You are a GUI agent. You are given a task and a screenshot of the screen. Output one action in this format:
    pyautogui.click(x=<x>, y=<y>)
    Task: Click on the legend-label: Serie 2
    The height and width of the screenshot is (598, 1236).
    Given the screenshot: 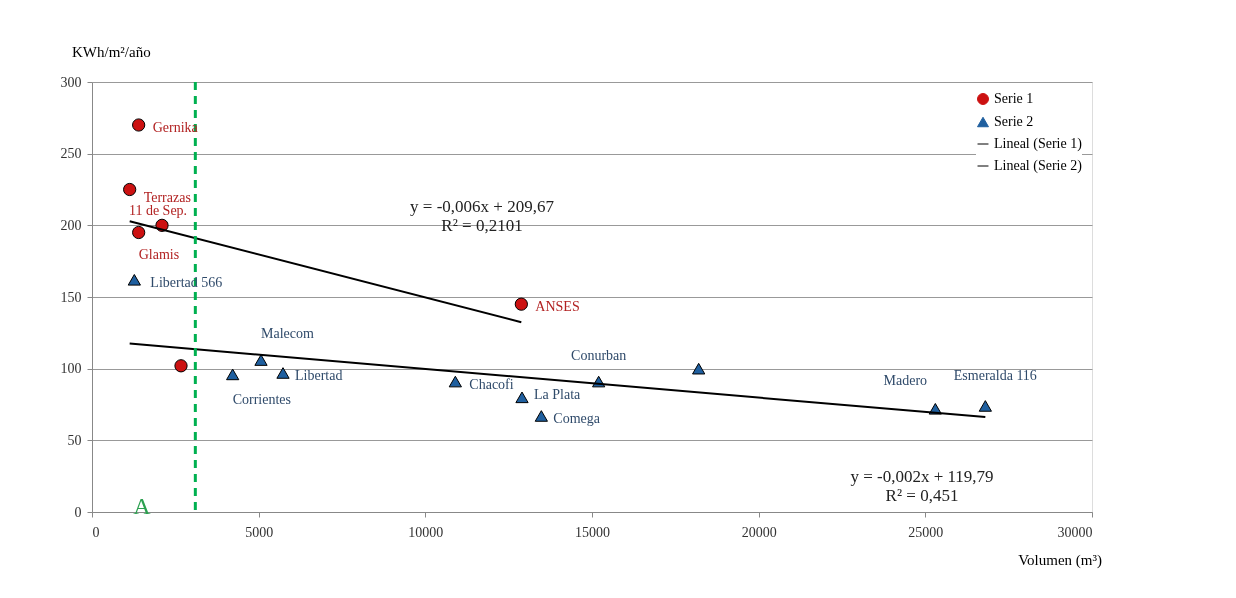 What is the action you would take?
    pyautogui.click(x=1014, y=121)
    